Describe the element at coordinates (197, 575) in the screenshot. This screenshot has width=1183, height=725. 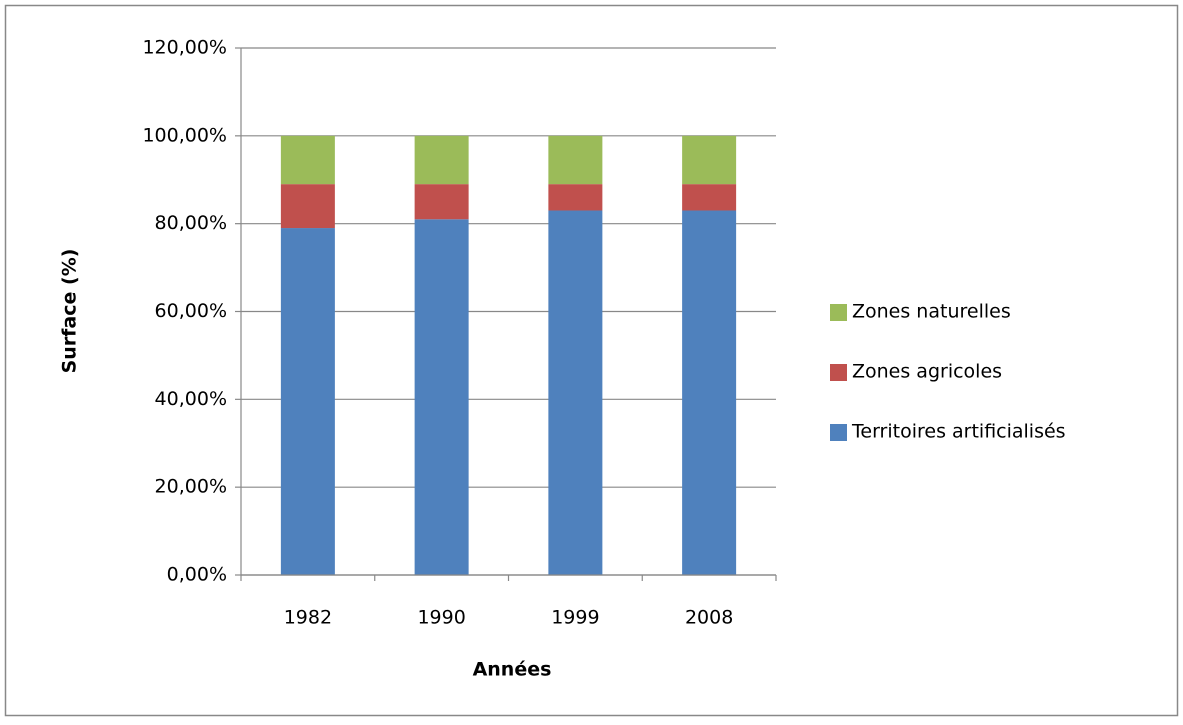
I see `y-tick-label: 0,00%` at that location.